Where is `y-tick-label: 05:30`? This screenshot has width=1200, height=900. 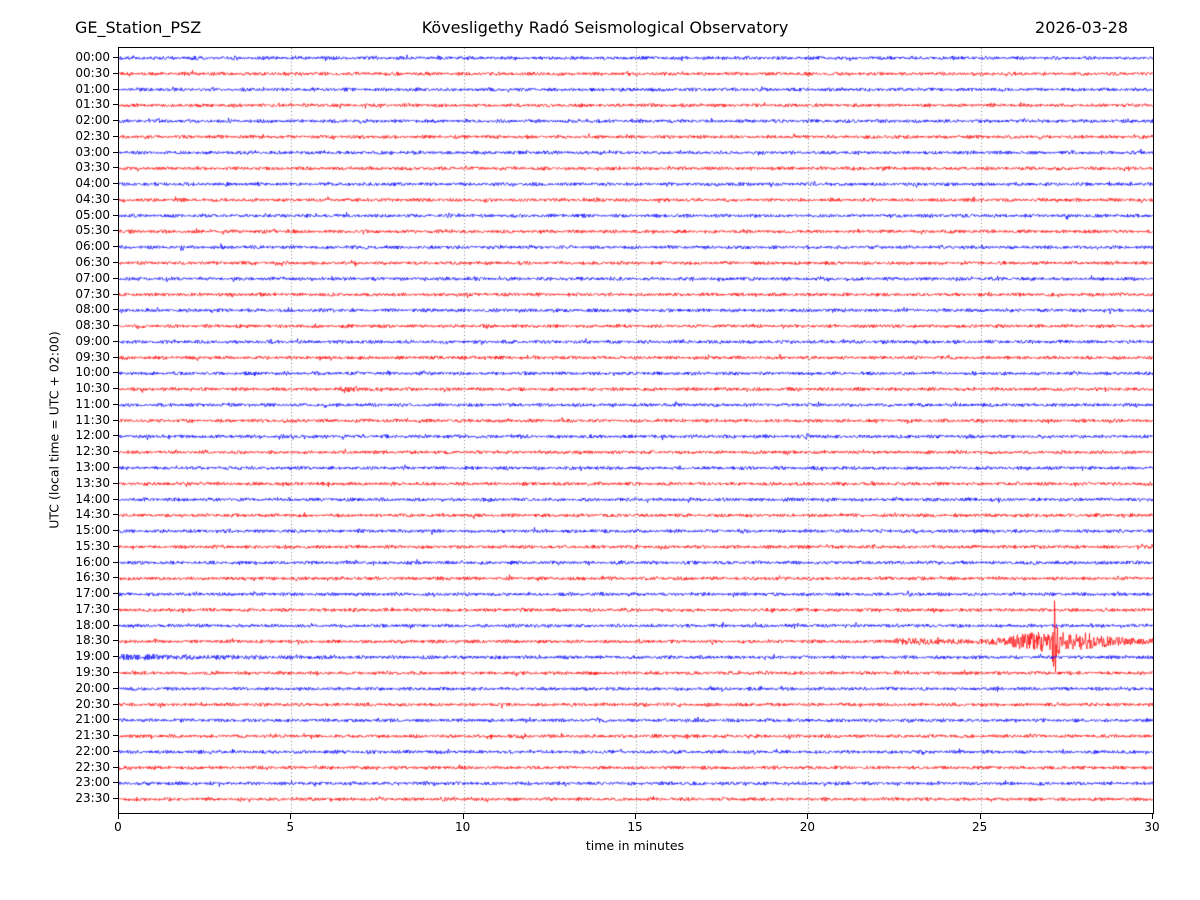 y-tick-label: 05:30 is located at coordinates (92, 230).